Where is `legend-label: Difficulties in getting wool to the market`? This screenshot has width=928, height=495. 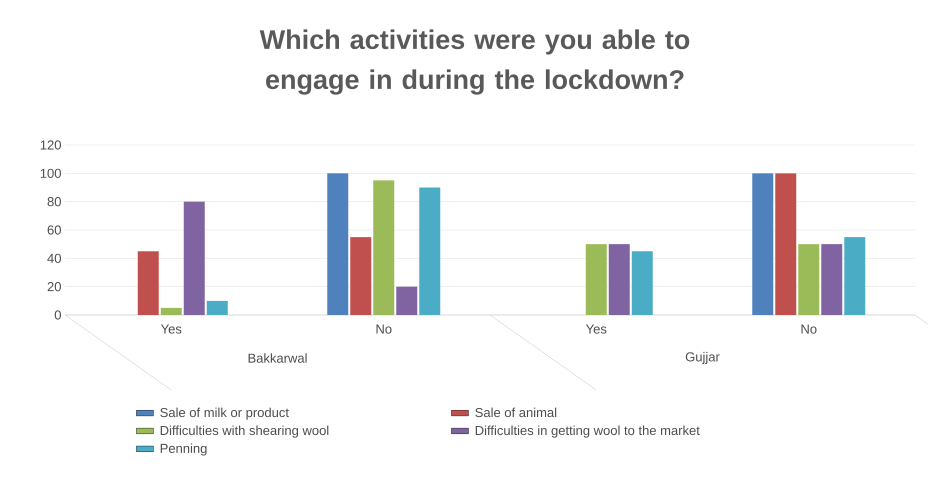 legend-label: Difficulties in getting wool to the market is located at coordinates (588, 432).